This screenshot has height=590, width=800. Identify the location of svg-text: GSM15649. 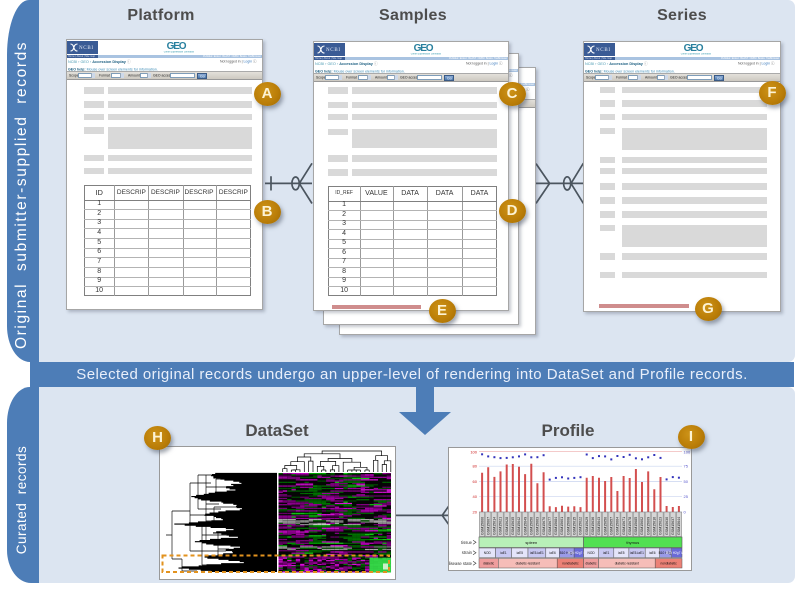
(525, 526).